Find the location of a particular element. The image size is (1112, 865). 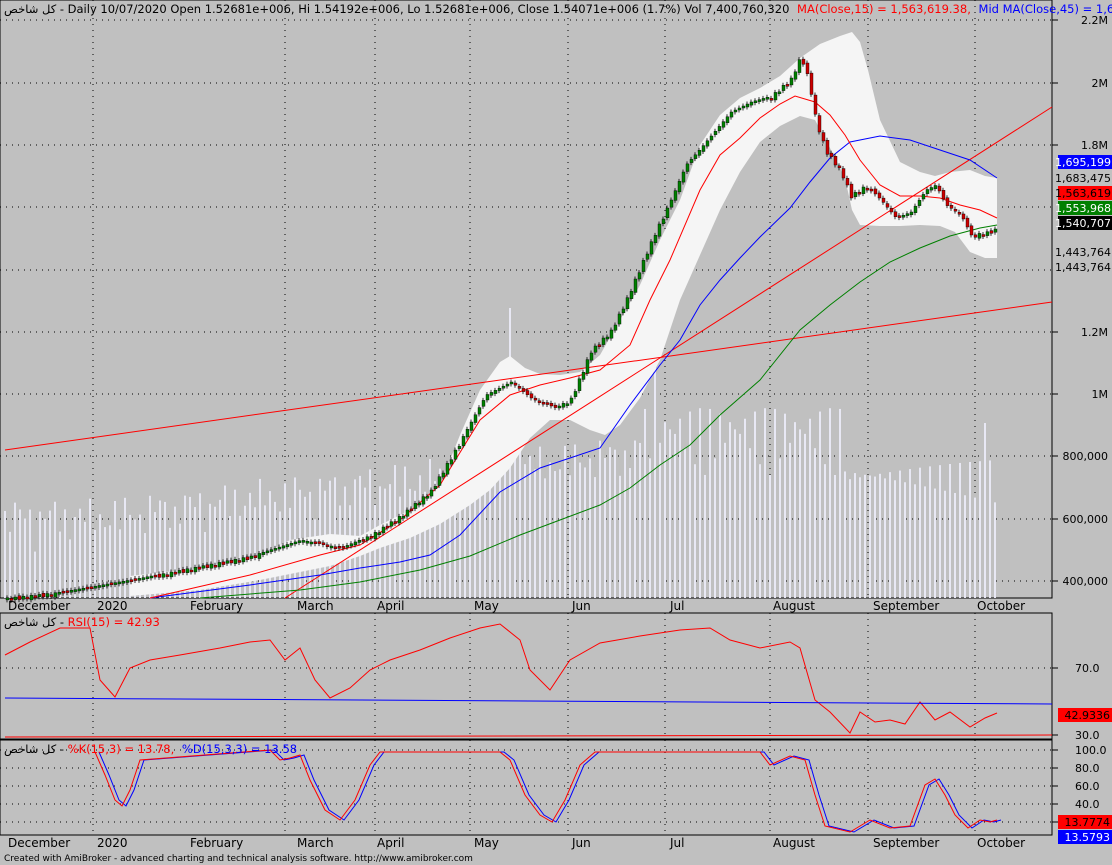

stoch-k-value: 13.7774 is located at coordinates (1088, 822).